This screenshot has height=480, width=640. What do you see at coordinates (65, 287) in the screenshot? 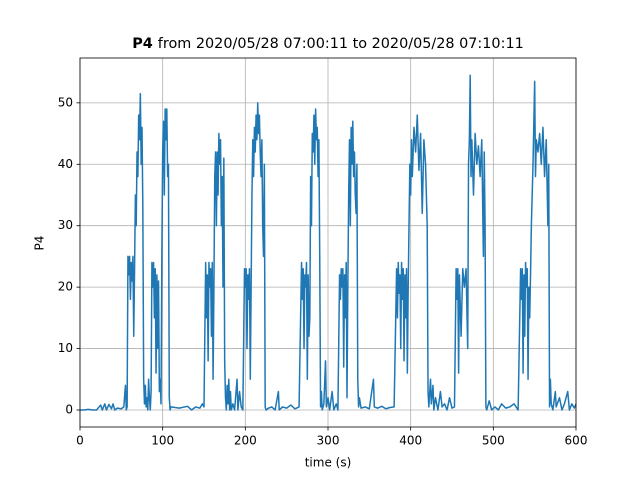
I see `y-tick-label: 20` at bounding box center [65, 287].